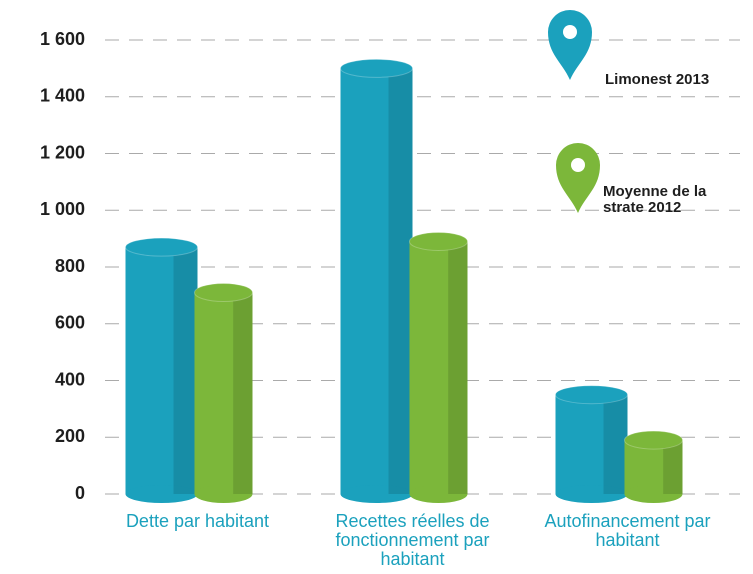 This screenshot has width=753, height=574. Describe the element at coordinates (70, 266) in the screenshot. I see `y-tick-label: 800` at that location.